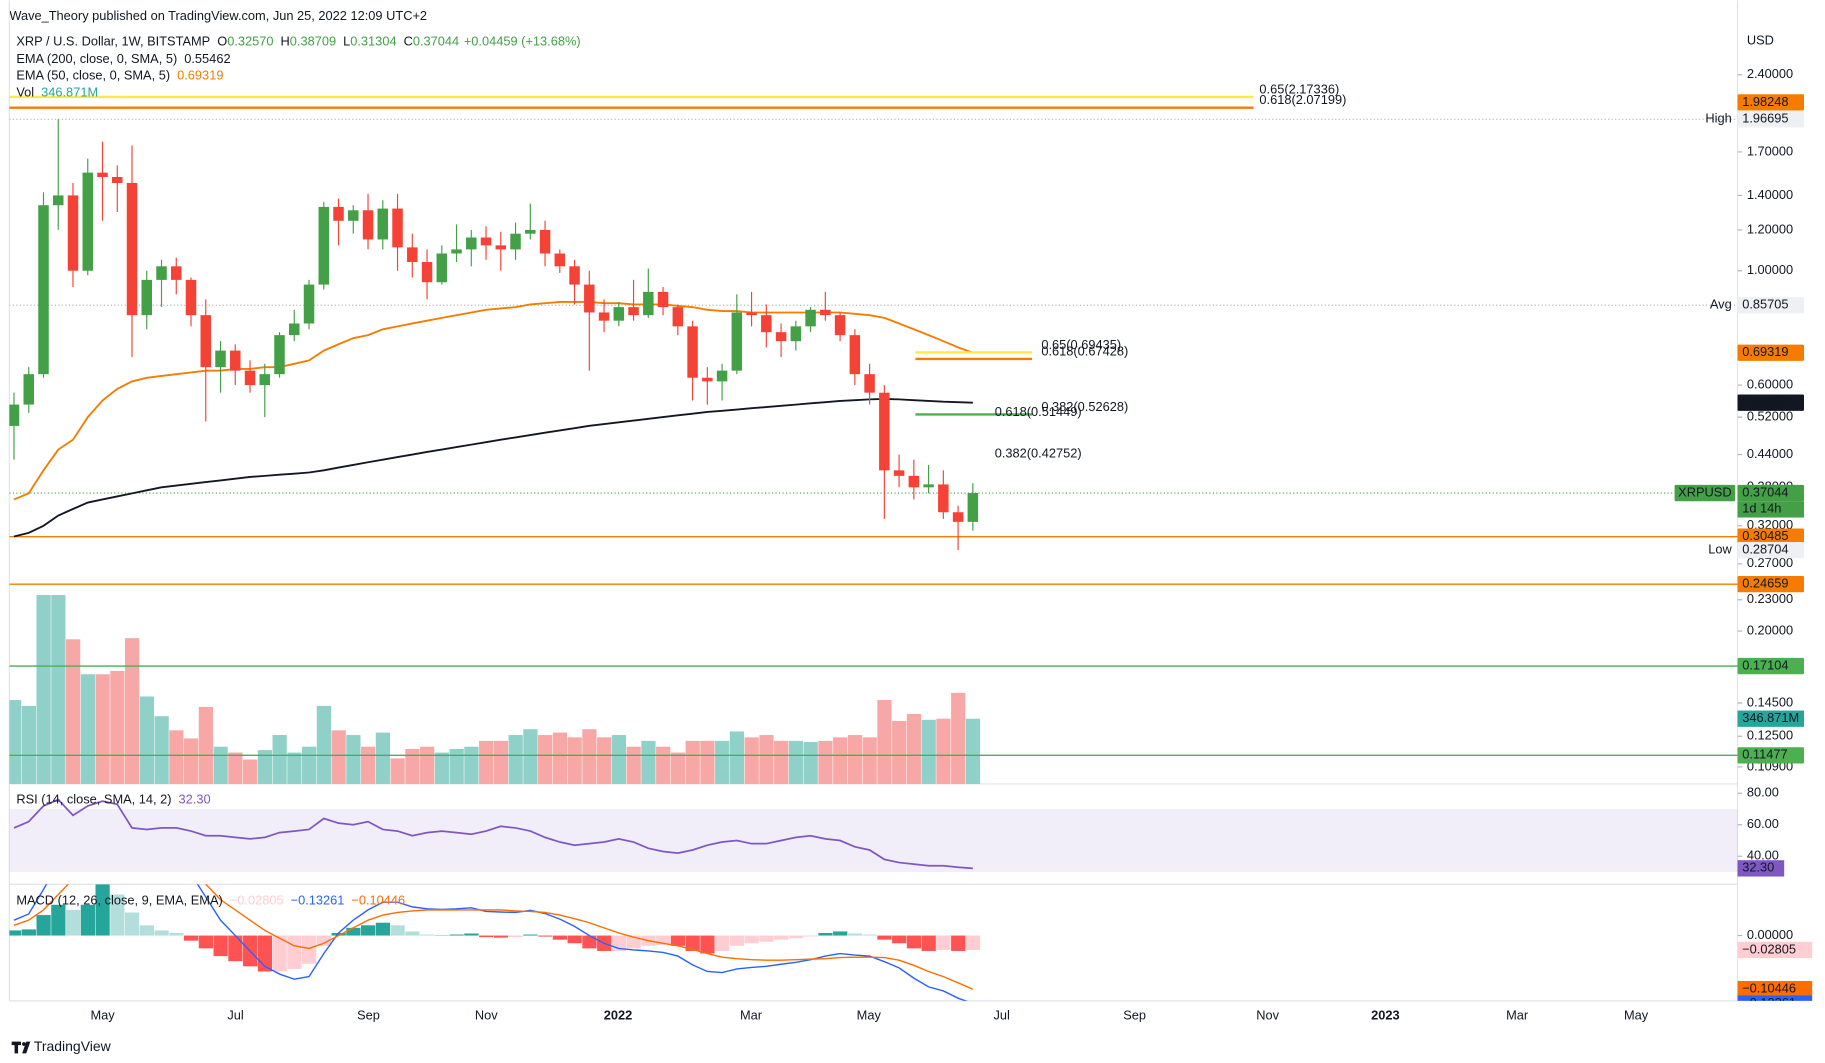  What do you see at coordinates (1517, 1014) in the screenshot?
I see `x-tick-label: Mar` at bounding box center [1517, 1014].